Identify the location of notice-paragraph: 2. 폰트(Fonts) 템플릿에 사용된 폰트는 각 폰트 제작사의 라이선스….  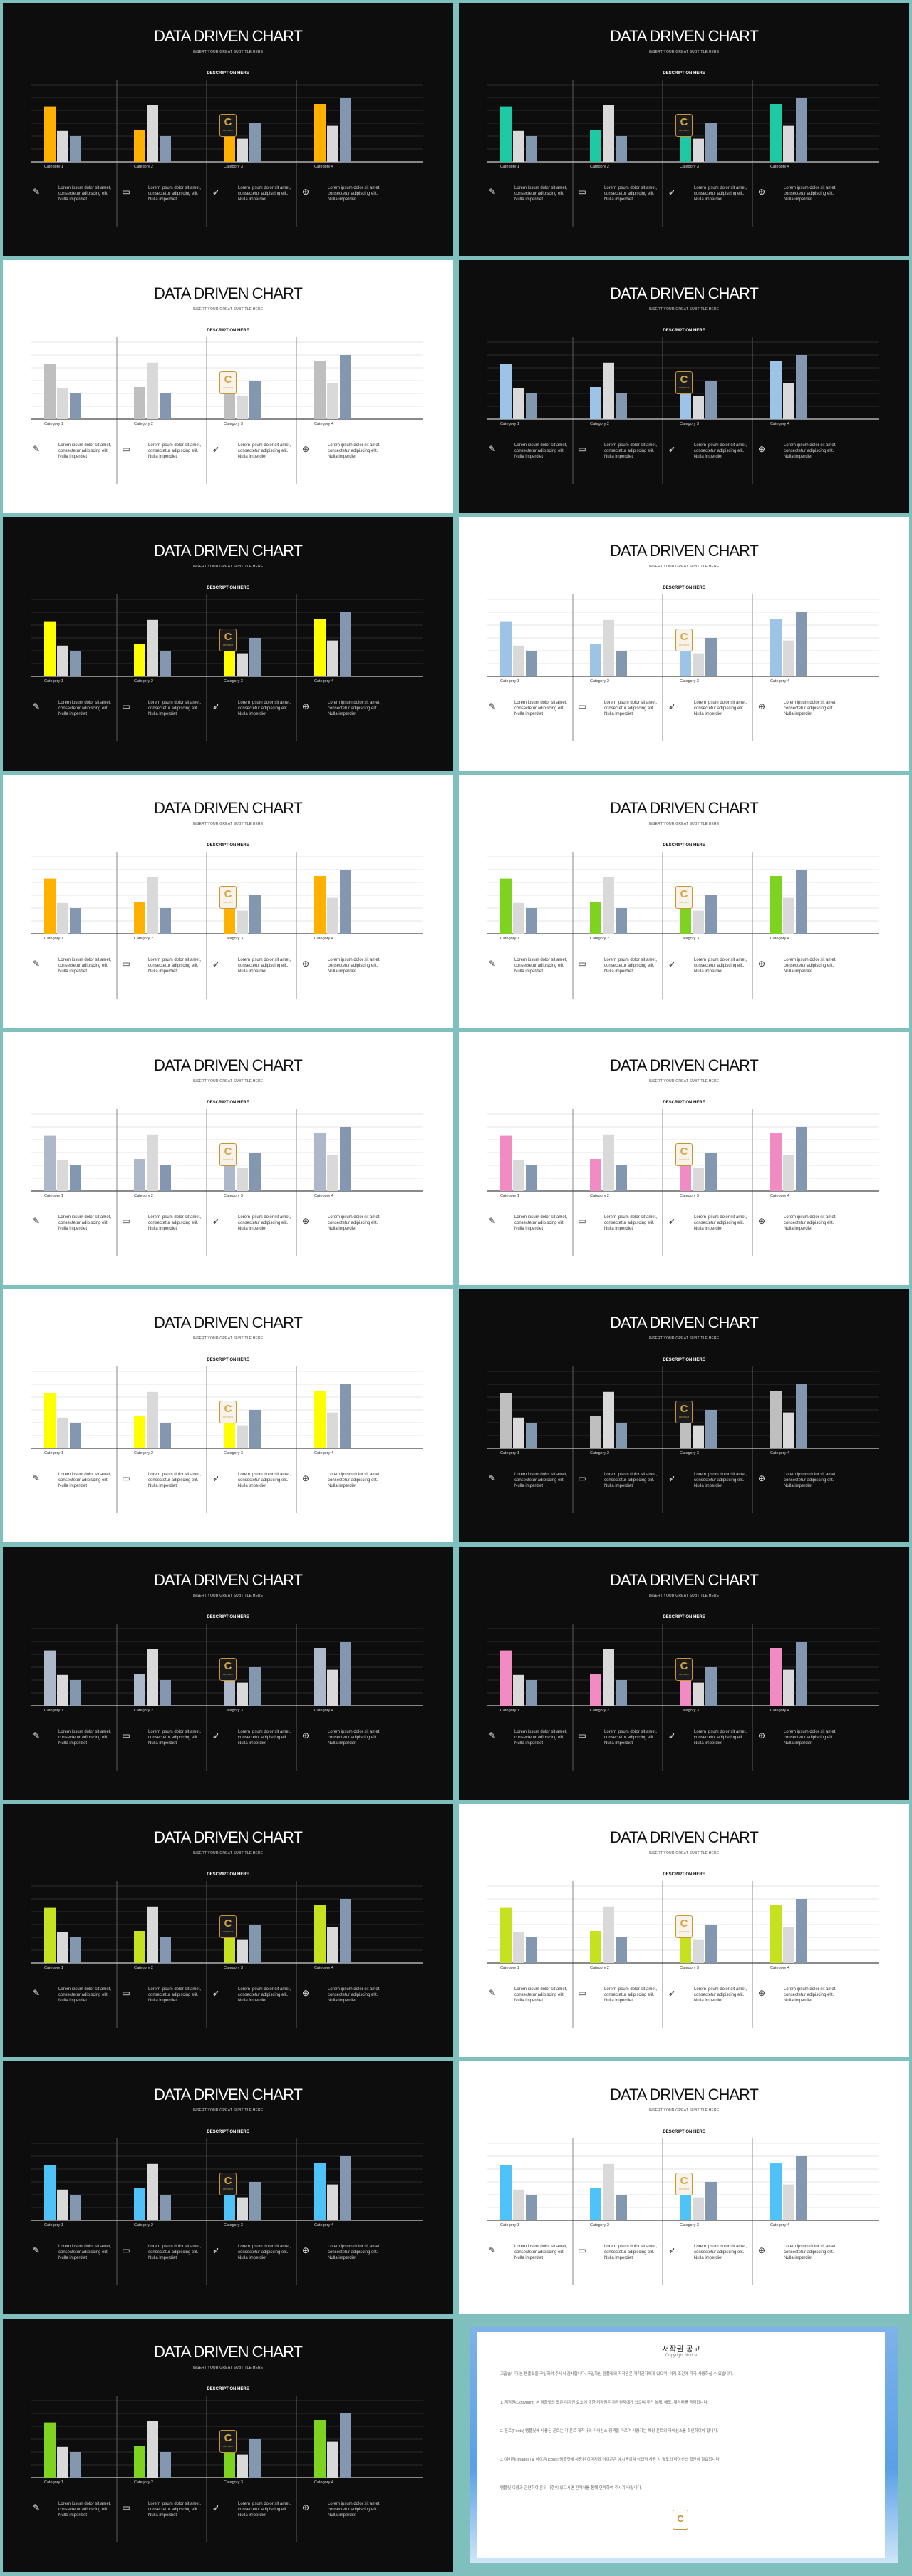
(609, 2431).